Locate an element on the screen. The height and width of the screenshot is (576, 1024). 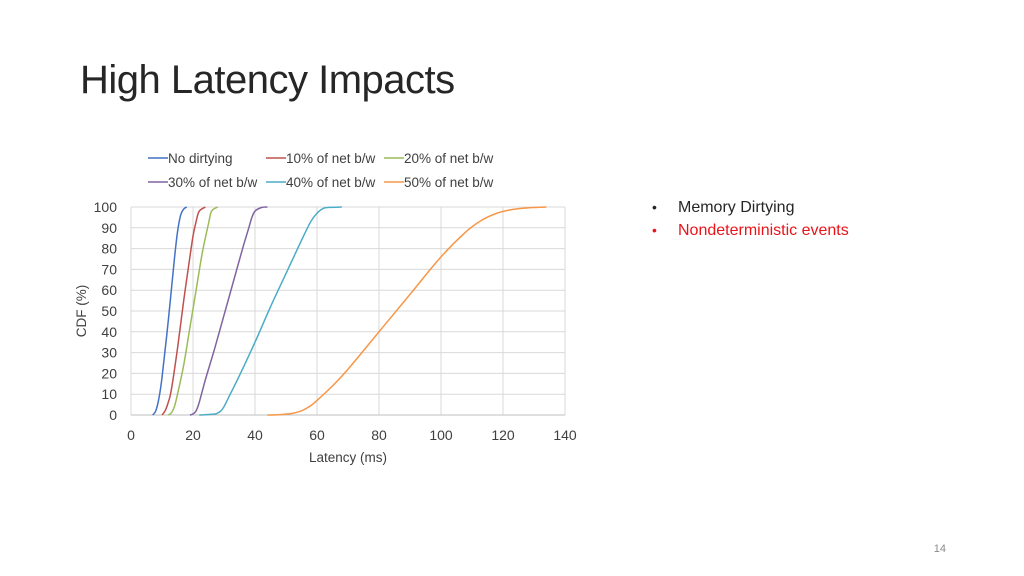
y-tick-label: 30 is located at coordinates (109, 353).